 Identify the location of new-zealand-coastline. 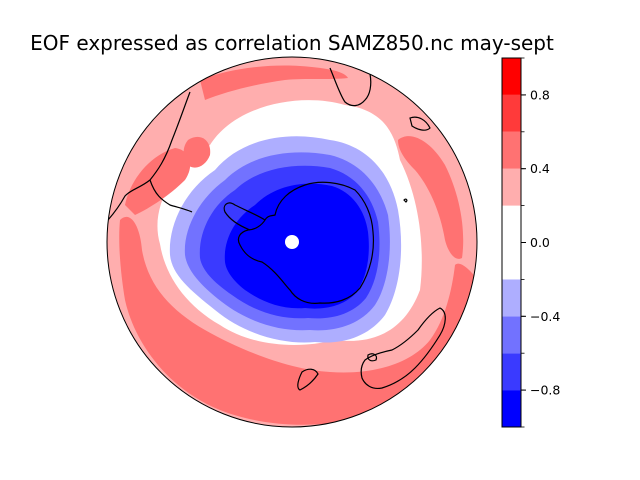
(308, 379).